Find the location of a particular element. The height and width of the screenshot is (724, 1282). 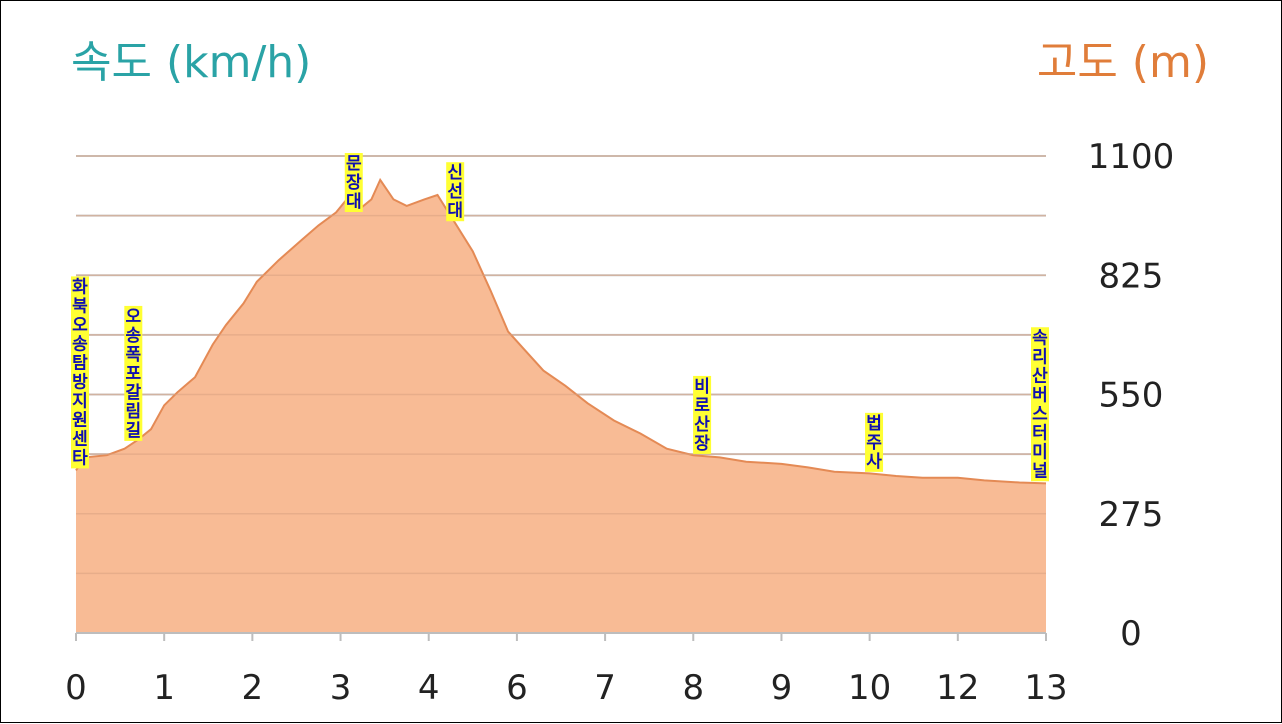

x-tick-label: 4 is located at coordinates (429, 688).